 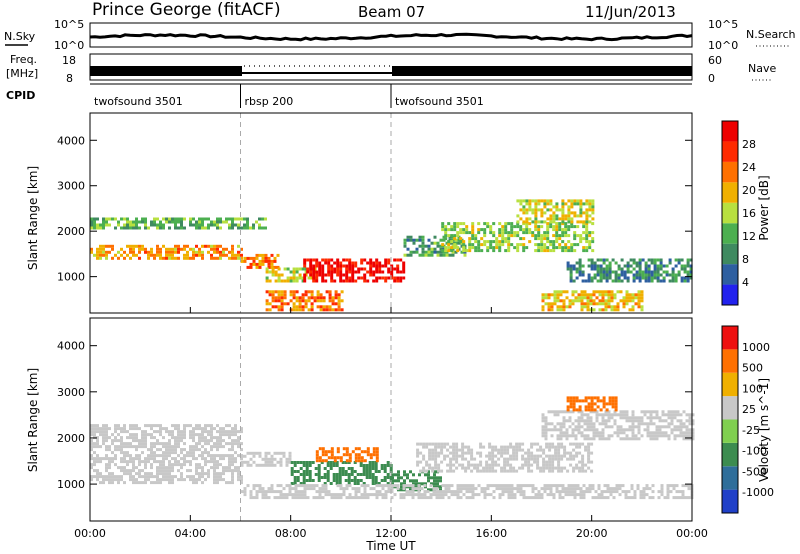 I want to click on power-band, so click(x=518, y=237).